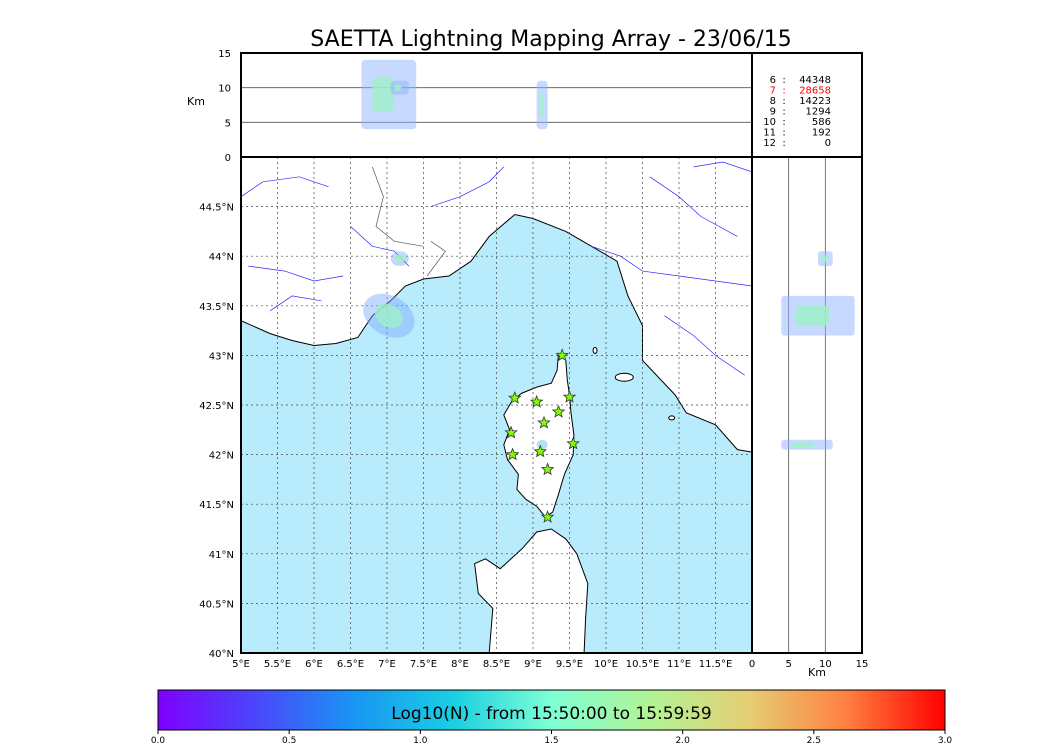 The height and width of the screenshot is (750, 1050). Describe the element at coordinates (496, 105) in the screenshot. I see `top-panel-background` at that location.